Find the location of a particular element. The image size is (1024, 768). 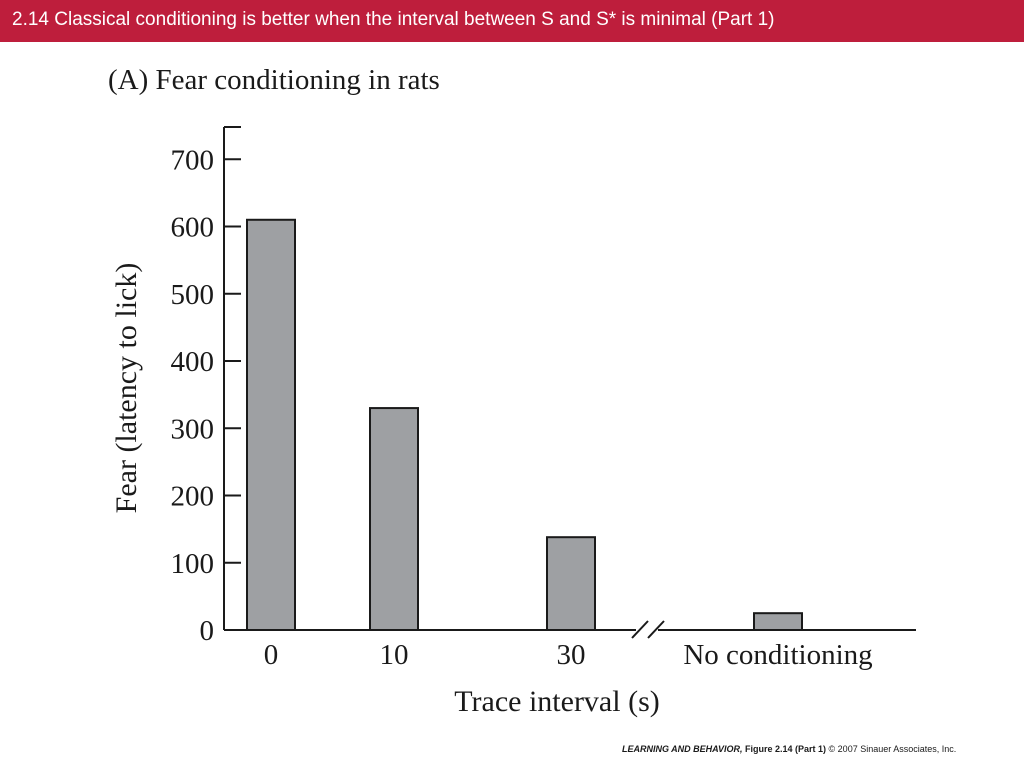

y-axis-label: Fear (latency to lick) is located at coordinates (126, 388).